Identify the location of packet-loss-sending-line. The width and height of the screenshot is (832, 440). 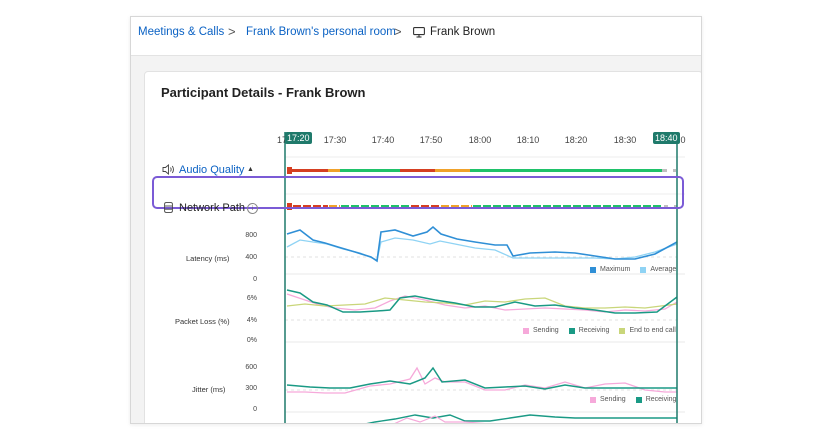
(482, 303).